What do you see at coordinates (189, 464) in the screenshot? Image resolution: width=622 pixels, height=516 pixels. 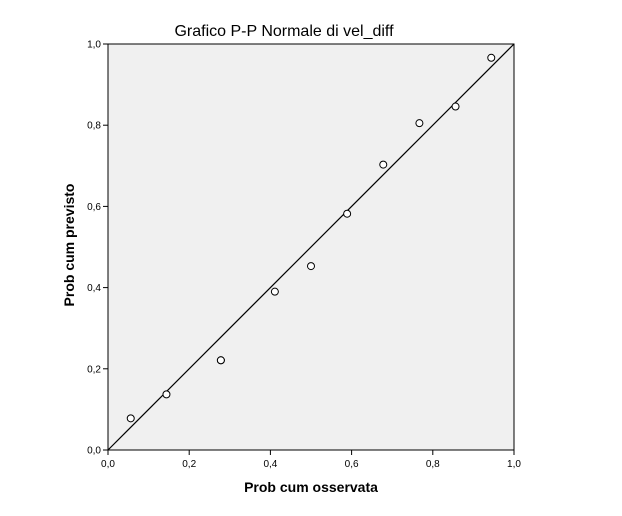 I see `x-tick-label: 0,2` at bounding box center [189, 464].